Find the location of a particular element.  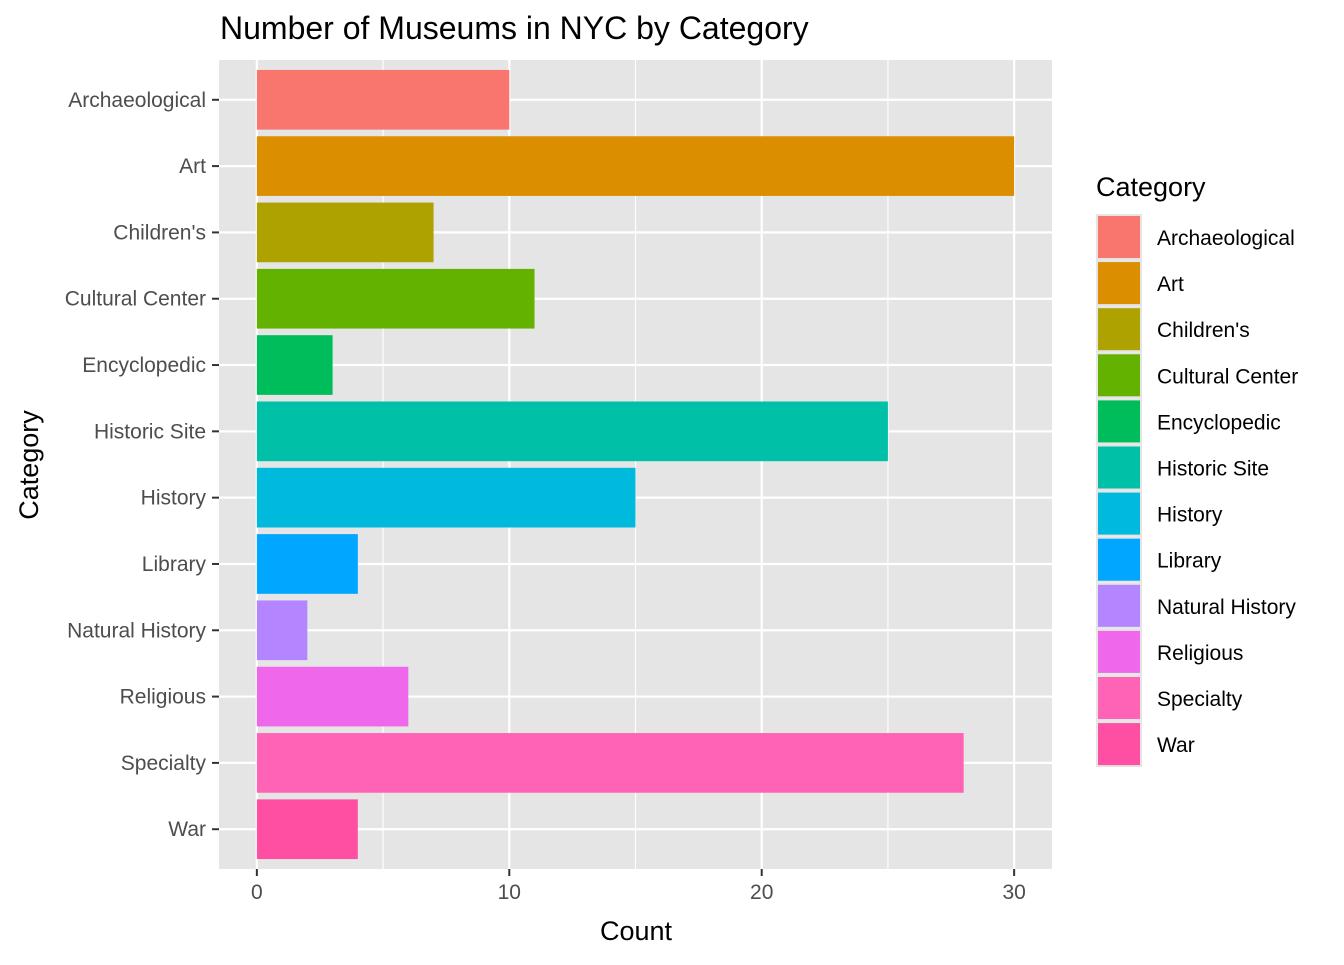

y-tick-label: Children's is located at coordinates (159, 232).